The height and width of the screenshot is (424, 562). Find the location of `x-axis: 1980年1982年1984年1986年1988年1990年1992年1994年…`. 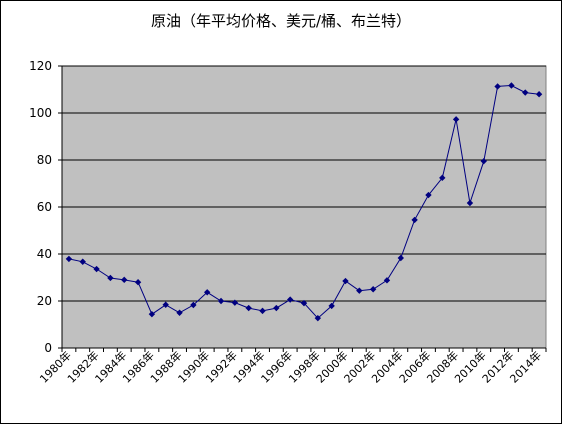

x-axis: 1980年1982年1984年1986年1988年1990年1992年1994年… is located at coordinates (292, 366).